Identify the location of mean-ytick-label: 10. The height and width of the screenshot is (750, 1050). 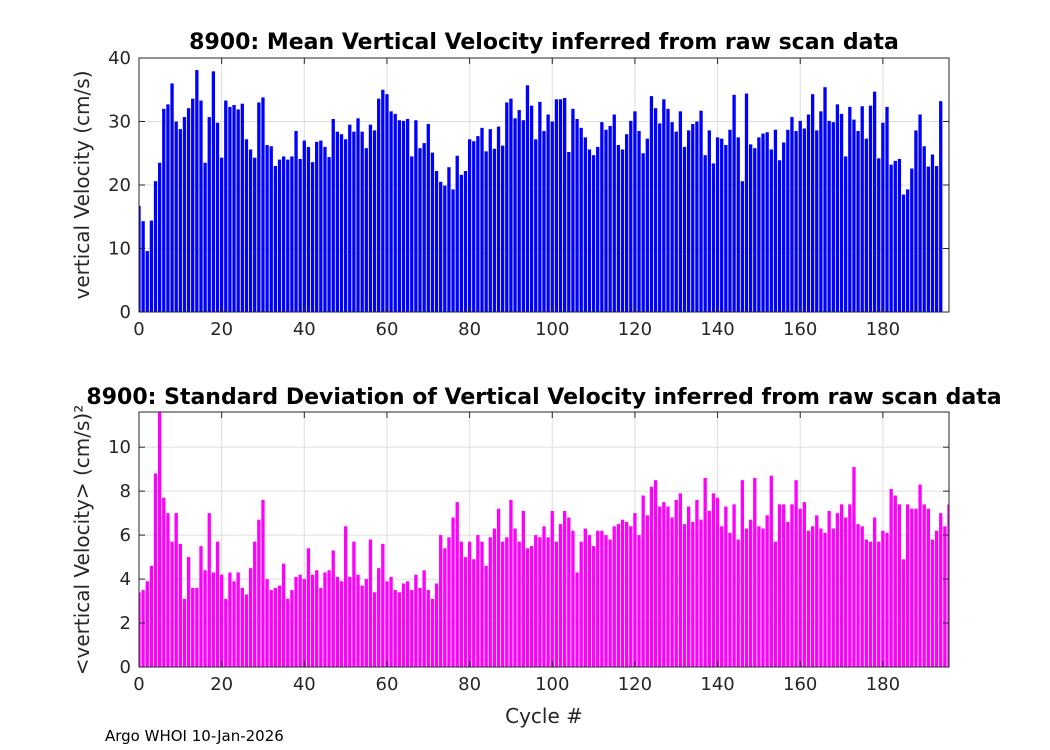
(119, 249).